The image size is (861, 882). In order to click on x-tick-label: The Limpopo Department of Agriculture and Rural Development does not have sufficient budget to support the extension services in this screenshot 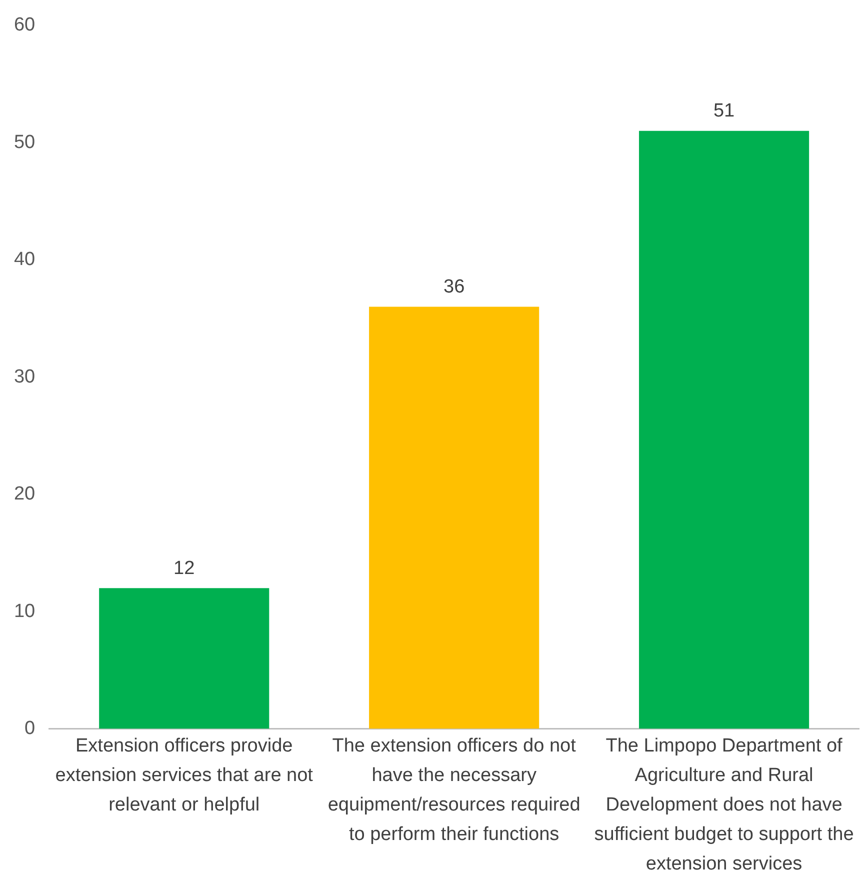, I will do `click(724, 805)`.